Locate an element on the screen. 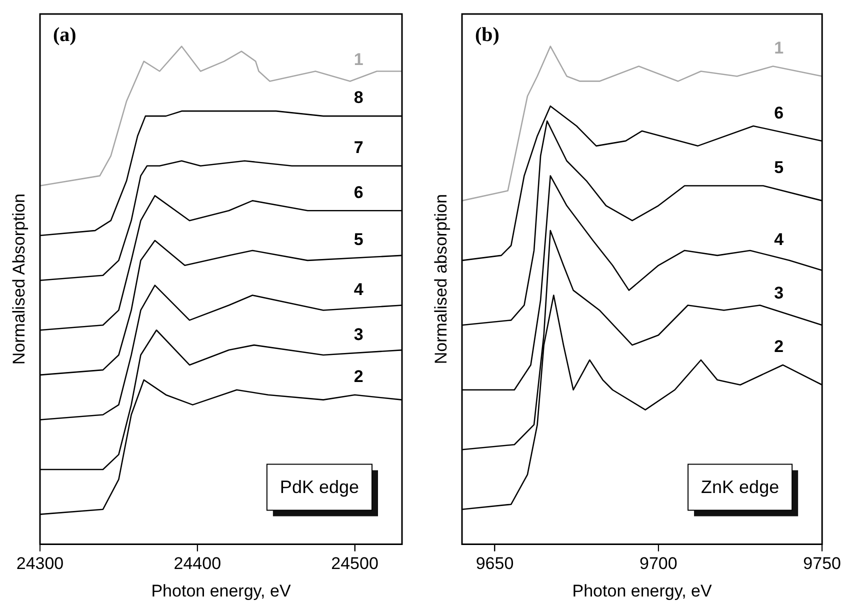  y-axis-title: Normalised absorption is located at coordinates (441, 279).